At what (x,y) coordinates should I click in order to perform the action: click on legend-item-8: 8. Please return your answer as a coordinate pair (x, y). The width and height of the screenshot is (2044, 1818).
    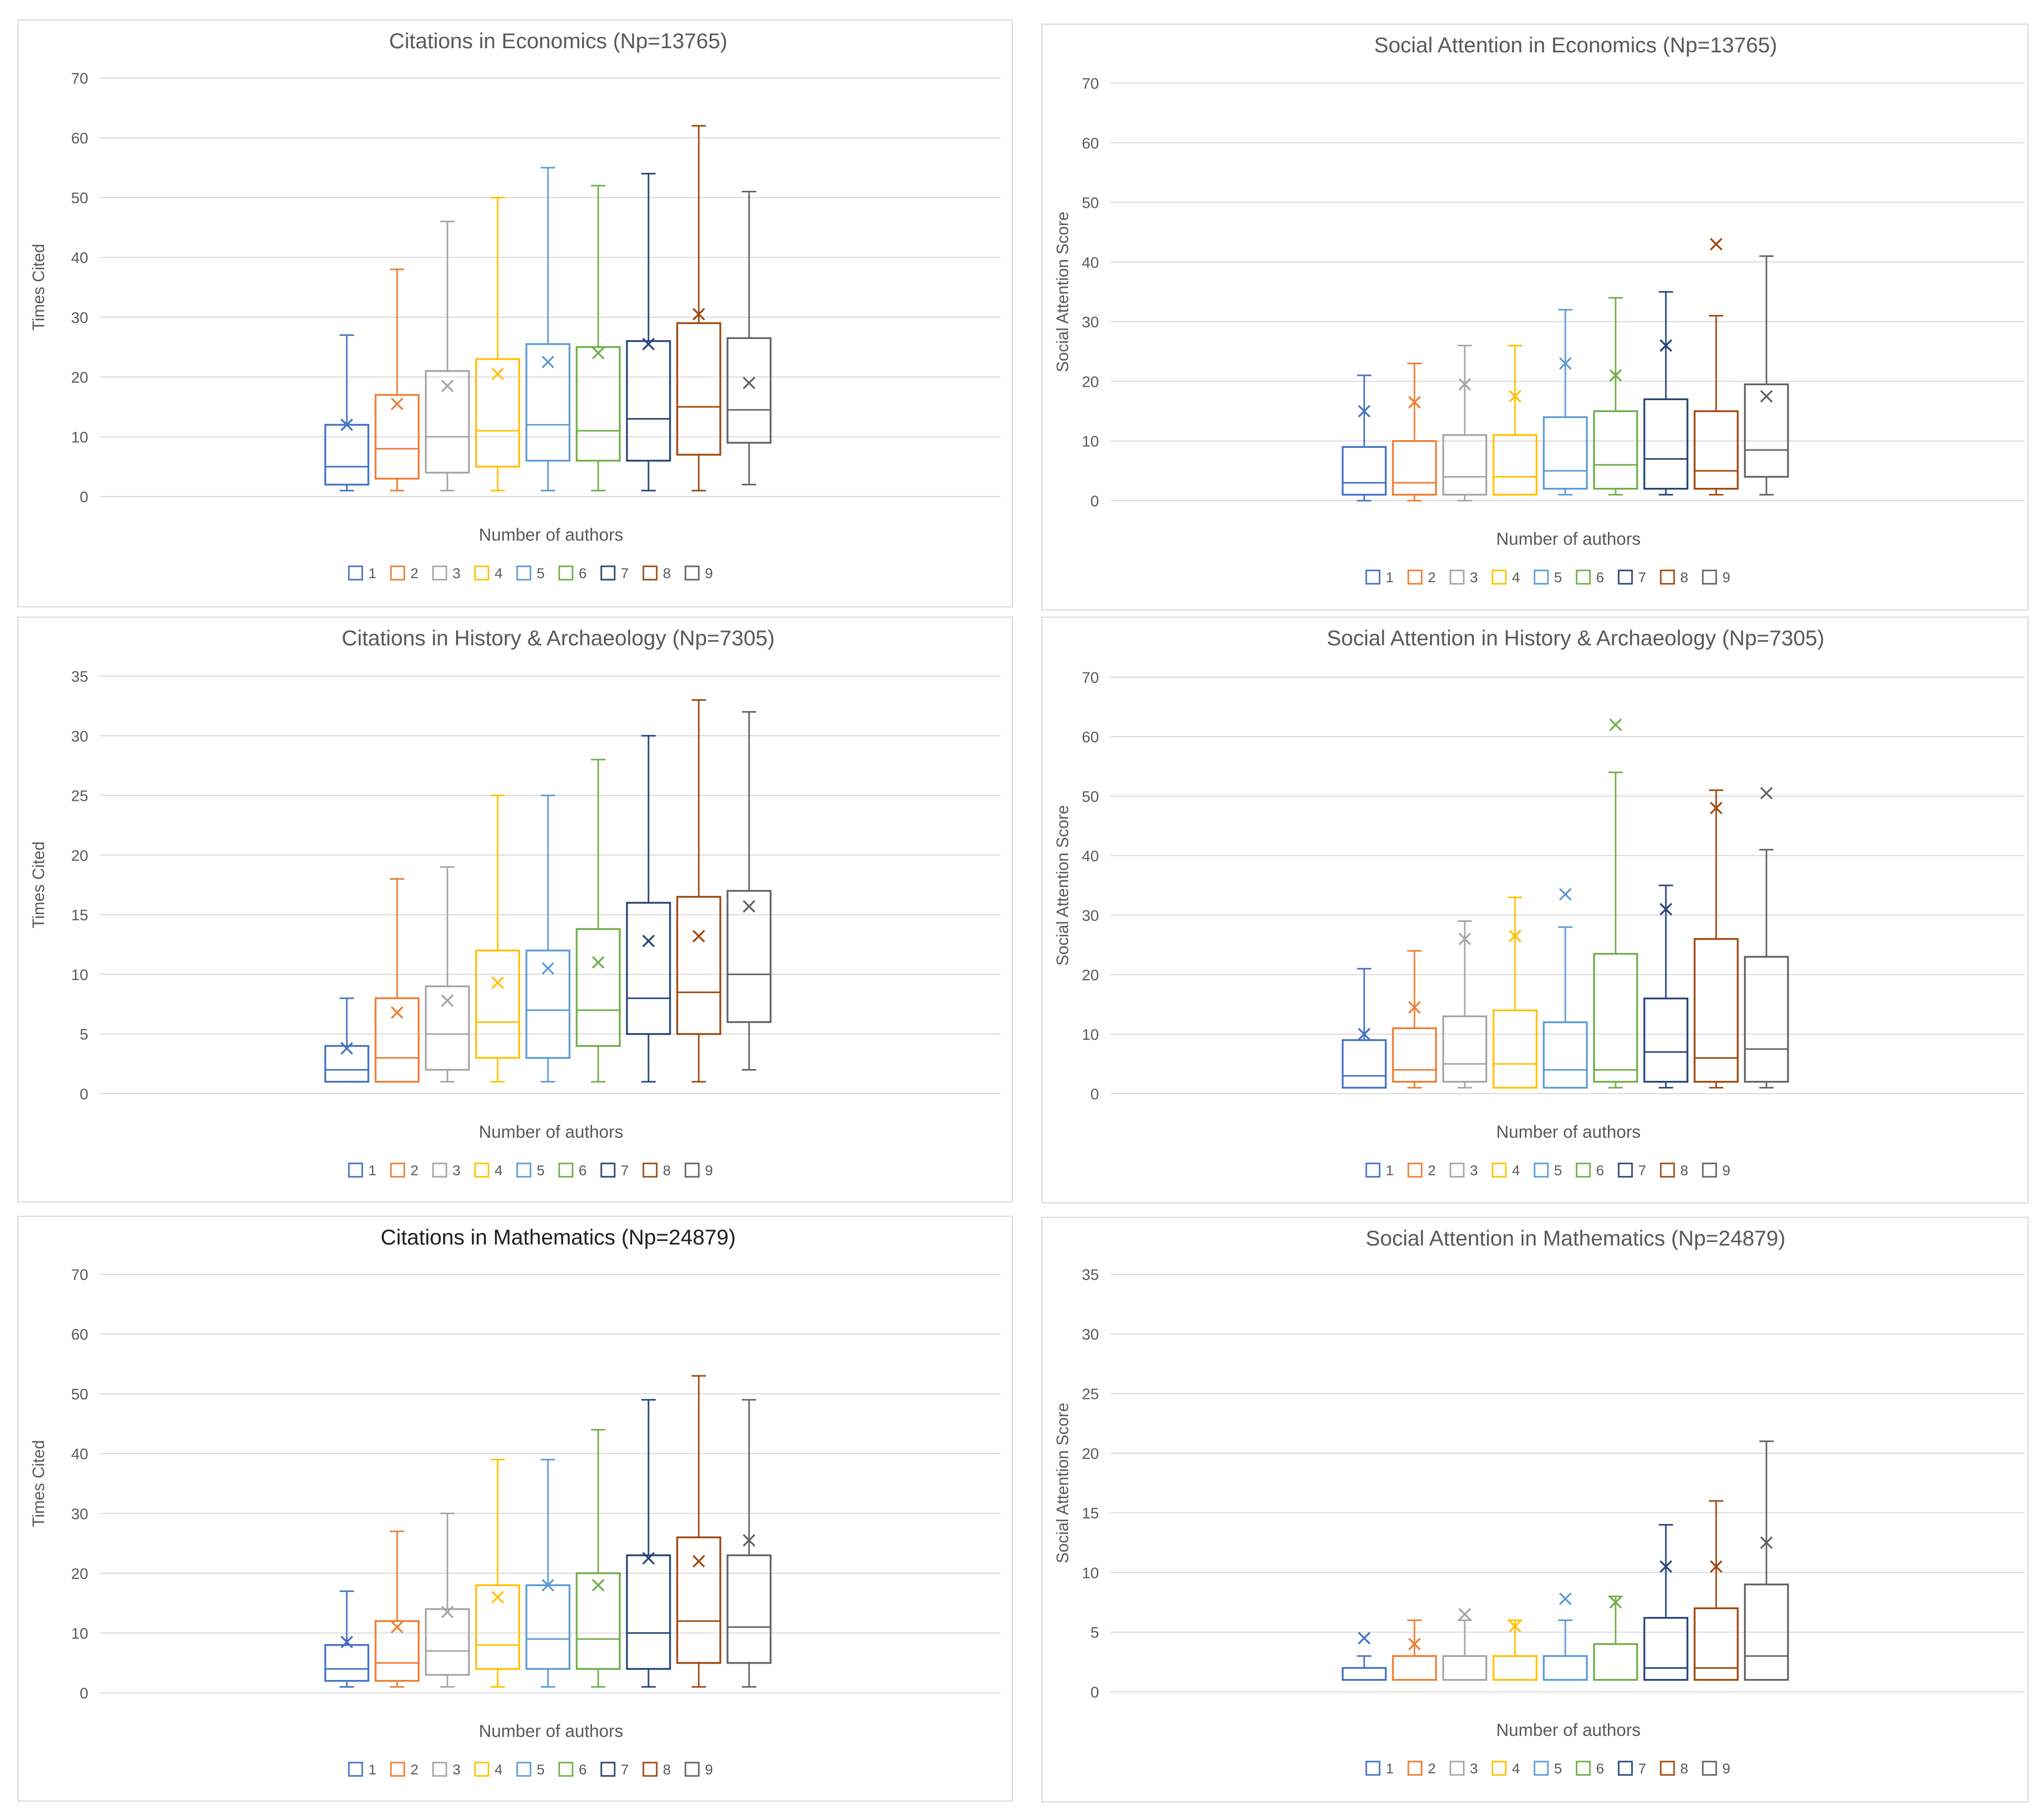
    Looking at the image, I should click on (1674, 1170).